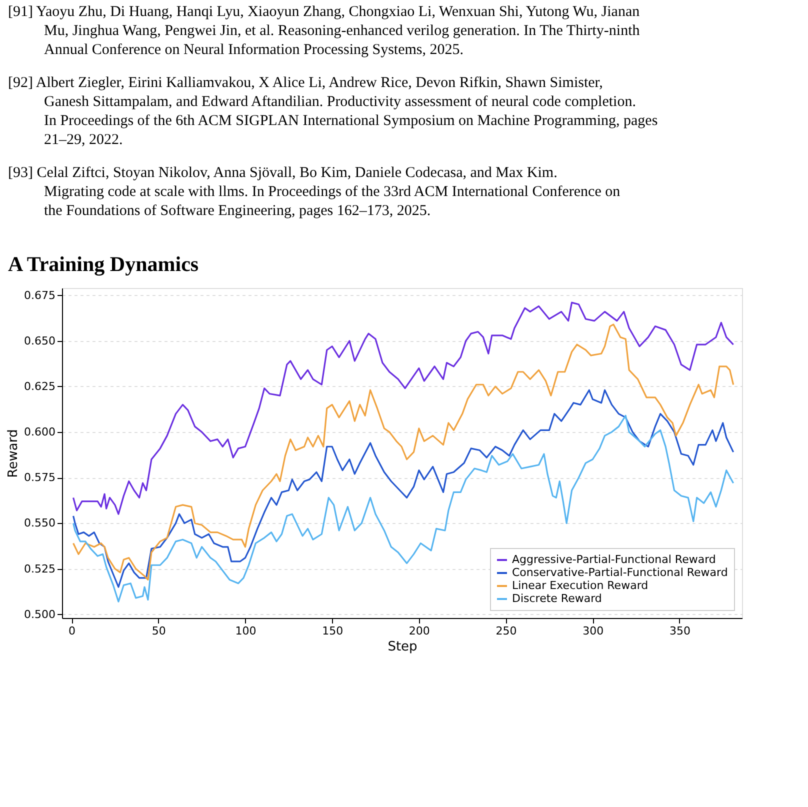 The width and height of the screenshot is (808, 807). What do you see at coordinates (419, 631) in the screenshot?
I see `x-tick-label: 200` at bounding box center [419, 631].